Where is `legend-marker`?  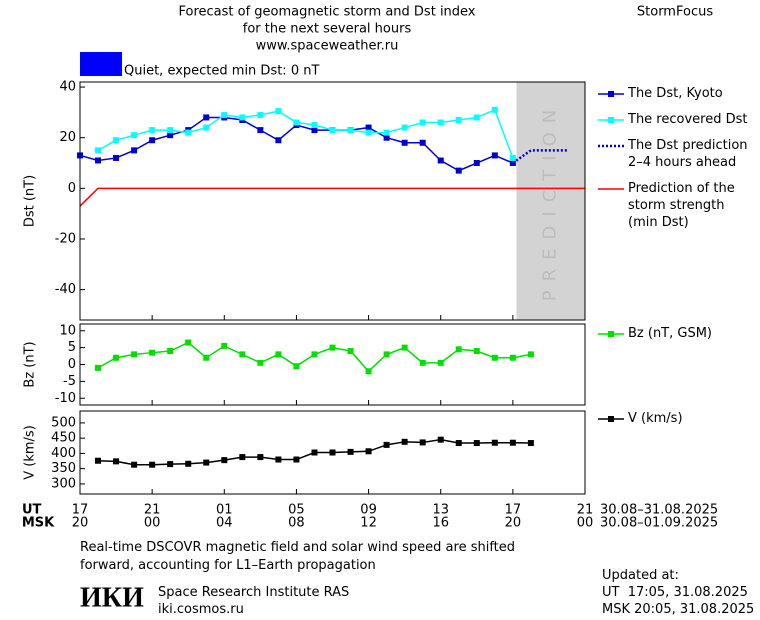
legend-marker is located at coordinates (611, 334).